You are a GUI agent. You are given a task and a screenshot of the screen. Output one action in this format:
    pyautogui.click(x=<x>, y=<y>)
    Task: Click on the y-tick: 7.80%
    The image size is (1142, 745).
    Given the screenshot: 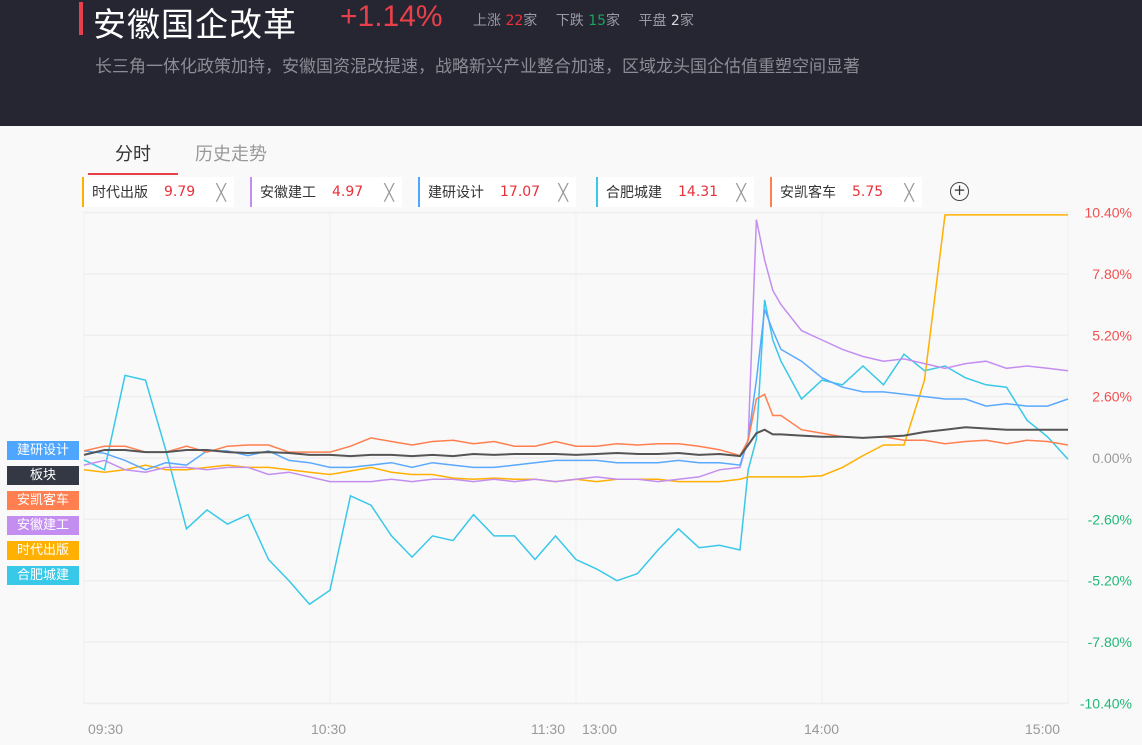 What is the action you would take?
    pyautogui.click(x=1112, y=274)
    